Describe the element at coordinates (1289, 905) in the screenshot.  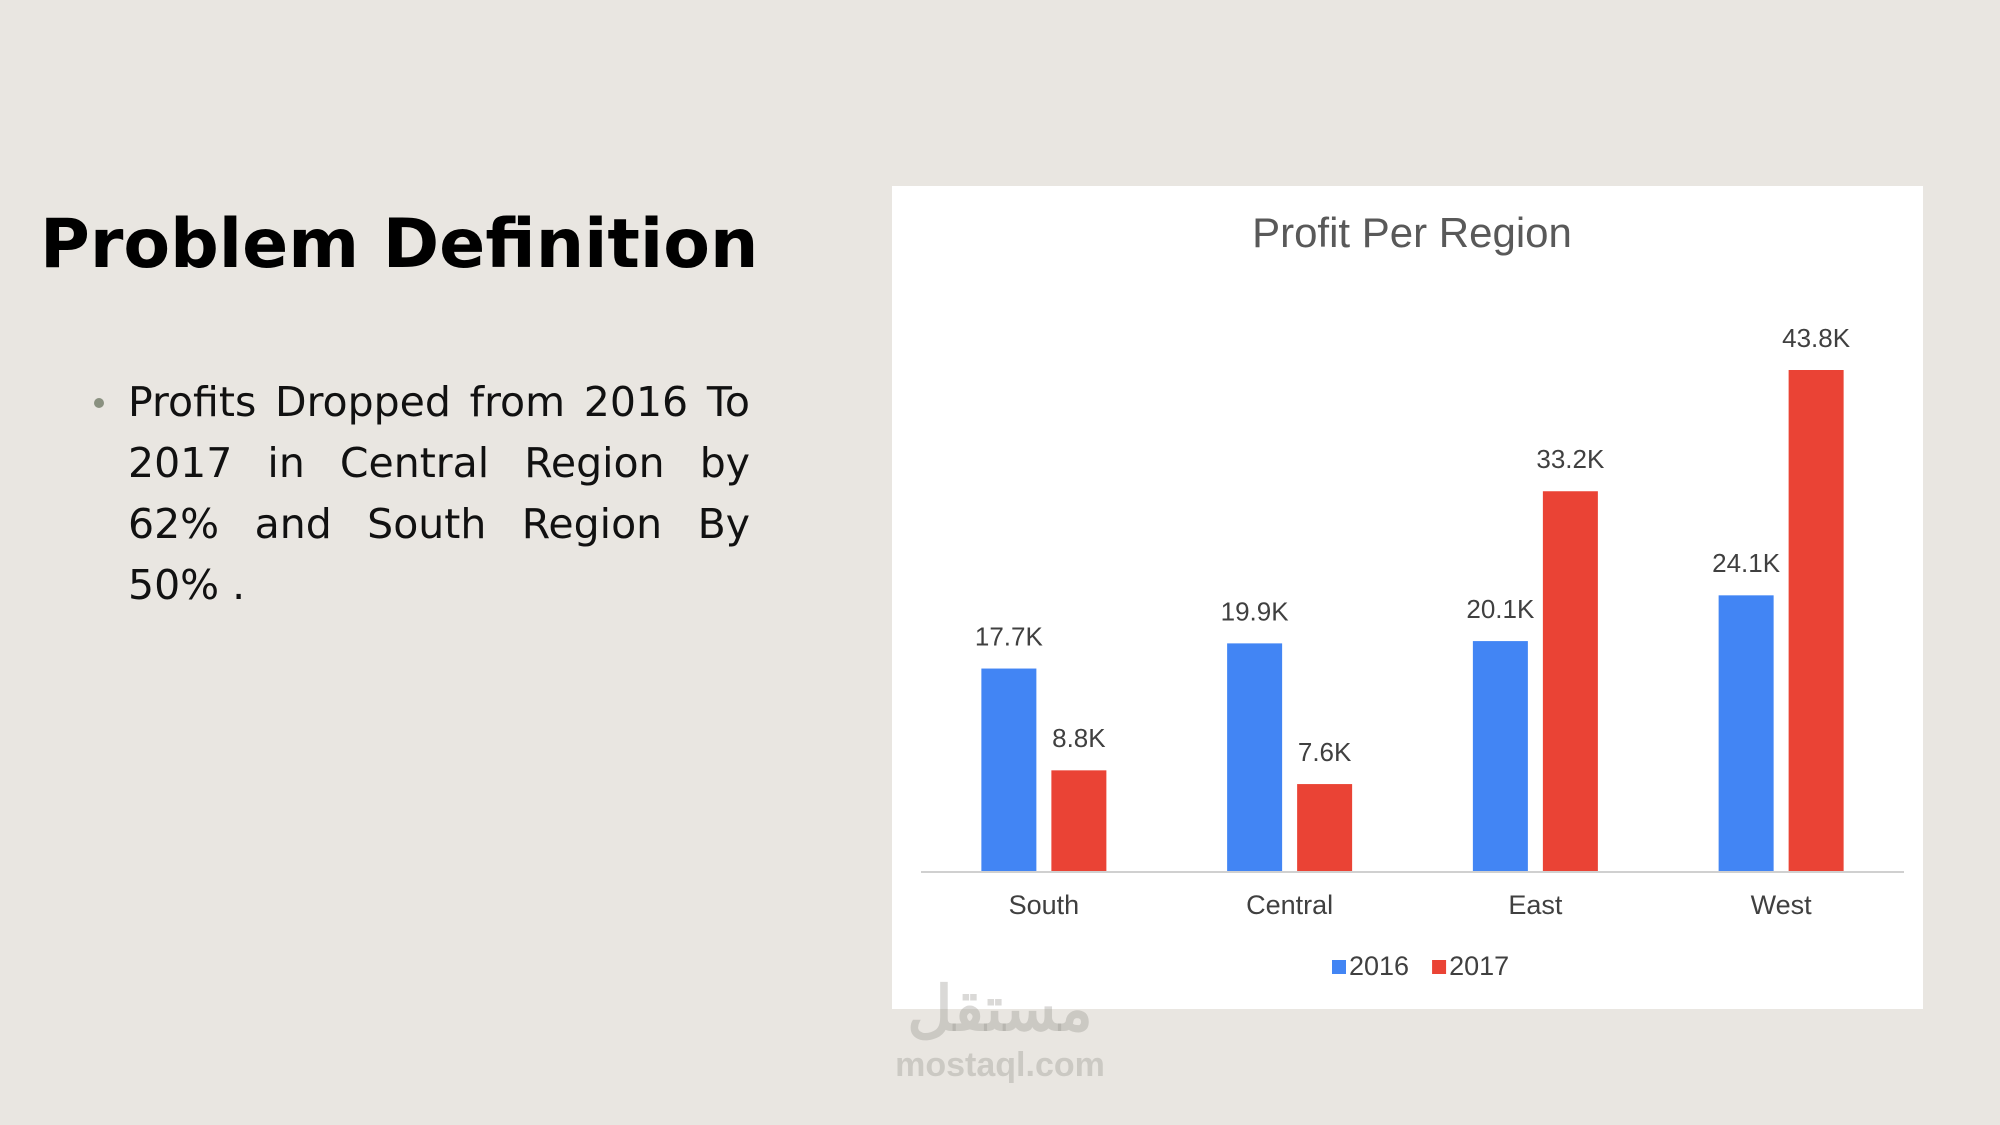
I see `x-tick-label: Central` at that location.